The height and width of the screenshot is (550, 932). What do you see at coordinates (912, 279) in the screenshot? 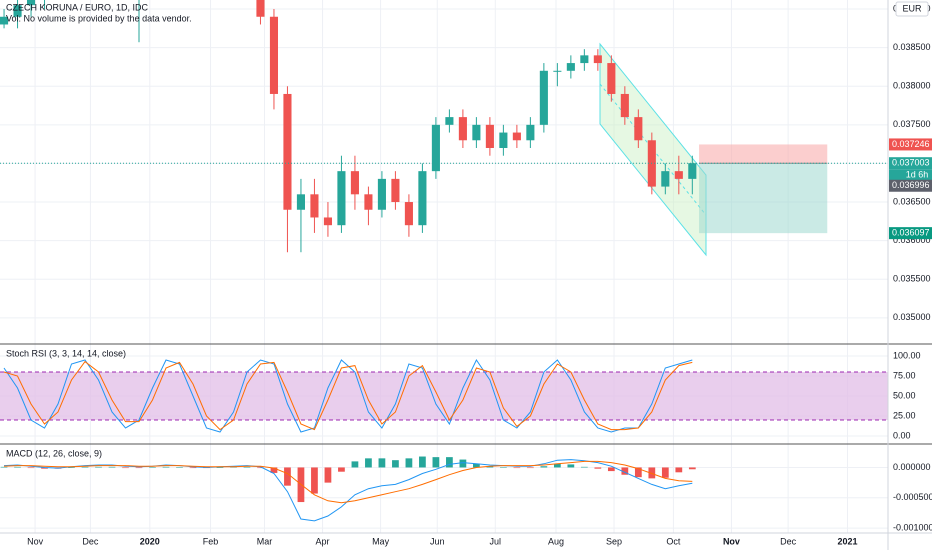
I see `y-tick-label: 0.035500` at bounding box center [912, 279].